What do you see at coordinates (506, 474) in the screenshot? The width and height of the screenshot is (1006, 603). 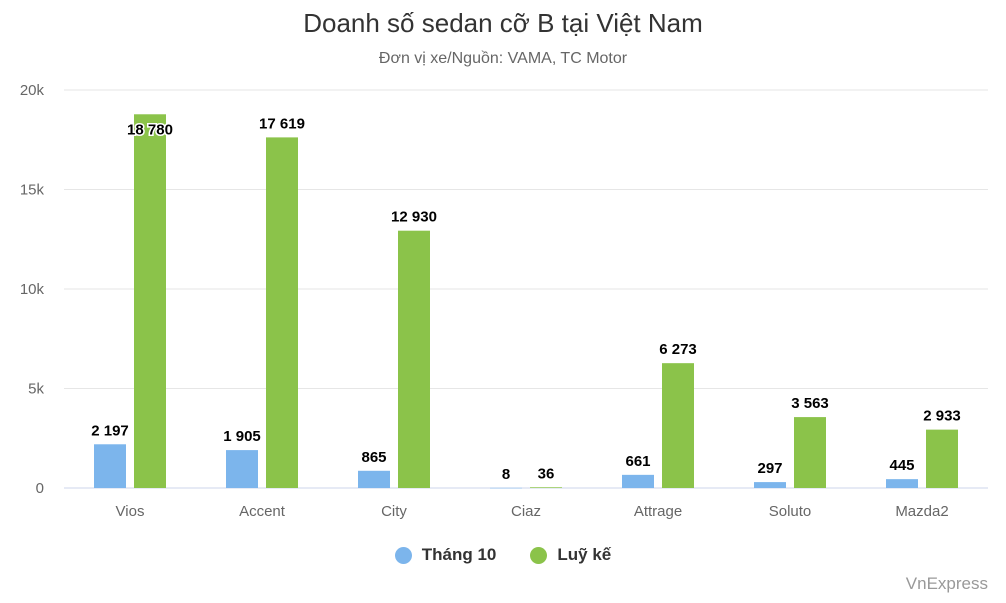 I see `data-label: 8` at bounding box center [506, 474].